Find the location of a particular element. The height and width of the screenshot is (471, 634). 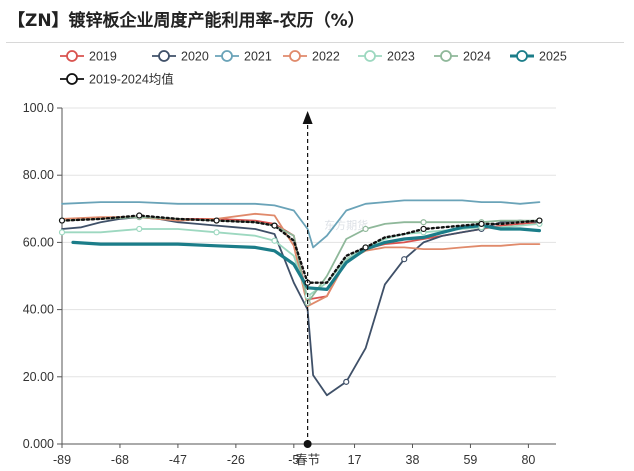

watermark-text: 东方期货 is located at coordinates (346, 225).